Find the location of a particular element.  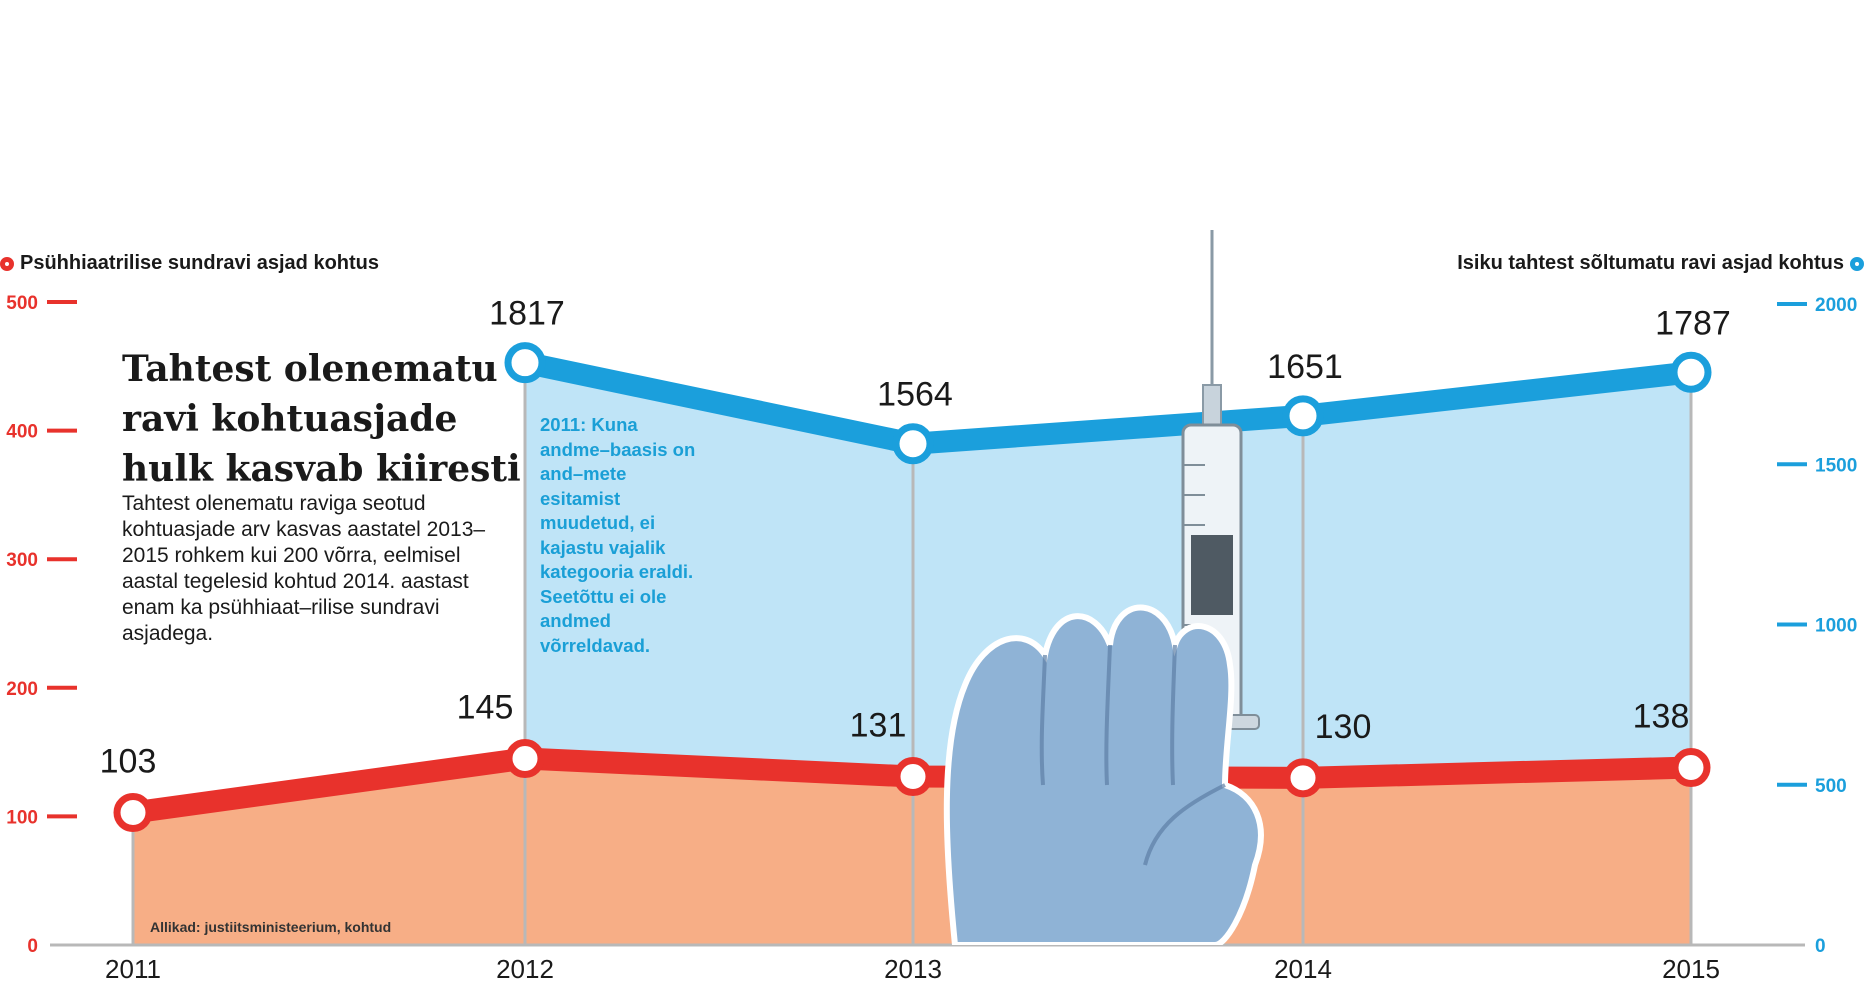

red-point-2012 is located at coordinates (525, 759).